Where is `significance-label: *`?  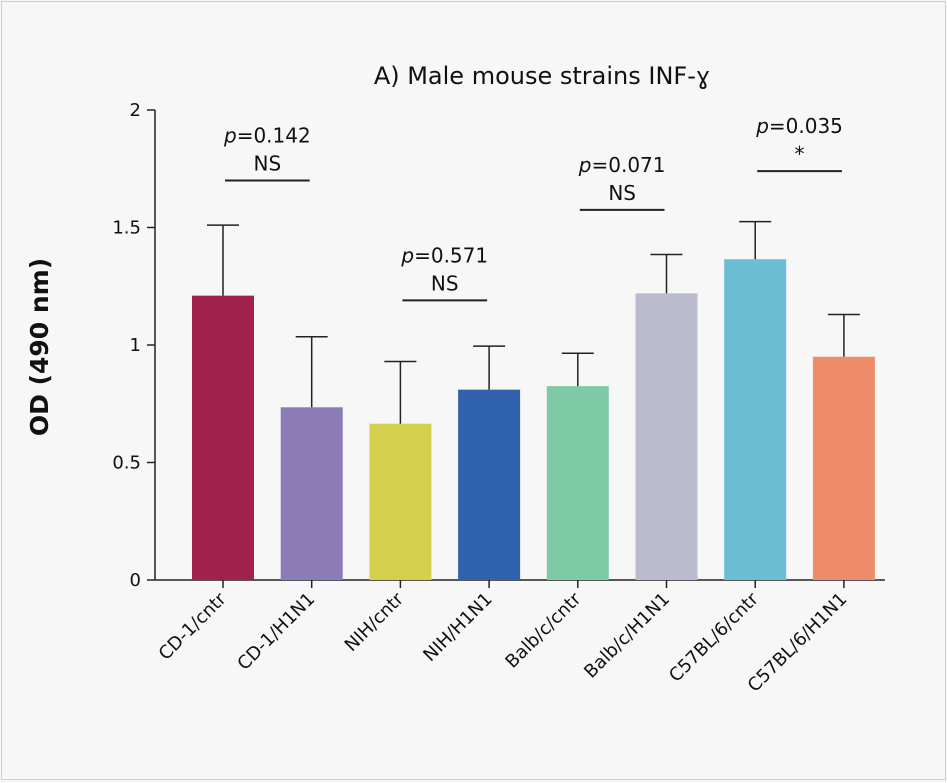
significance-label: * is located at coordinates (800, 154).